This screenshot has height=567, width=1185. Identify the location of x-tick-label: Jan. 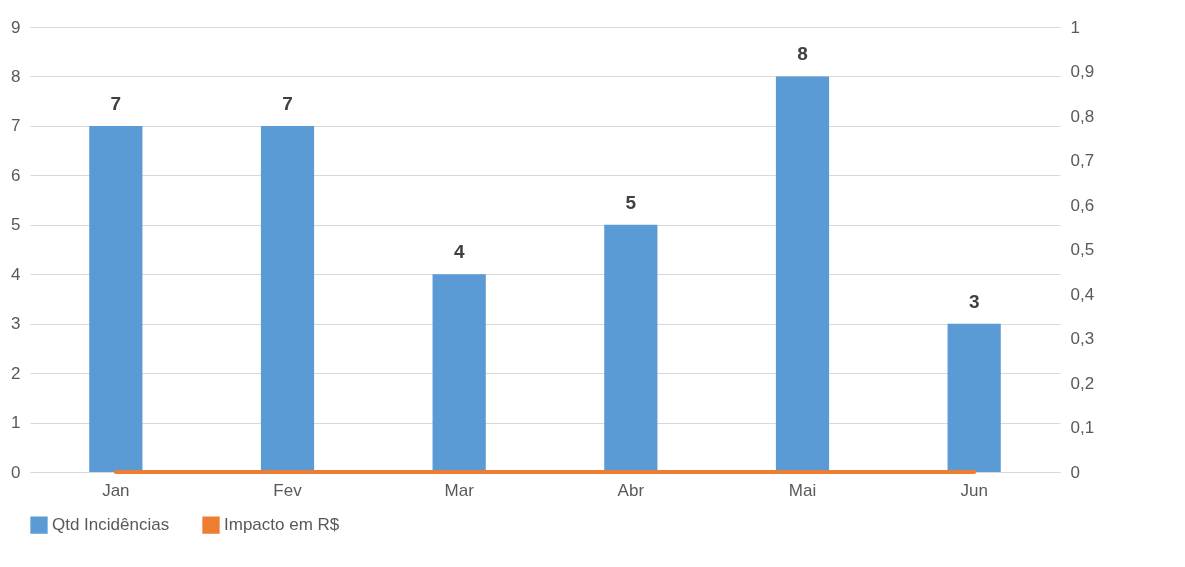
(116, 490).